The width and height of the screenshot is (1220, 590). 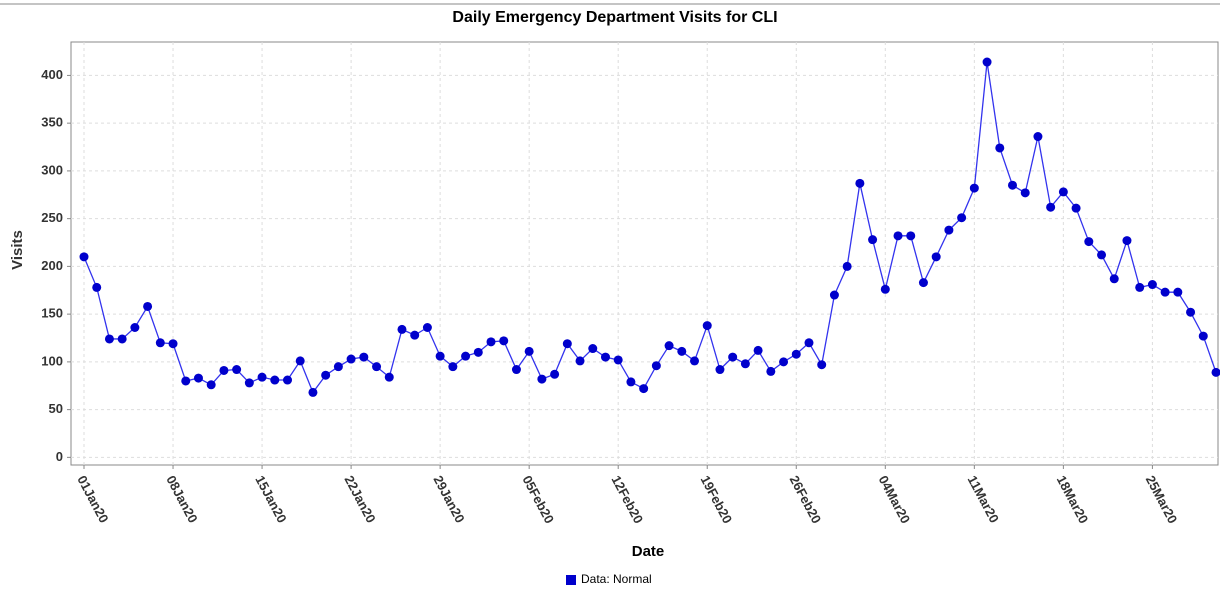 What do you see at coordinates (52, 265) in the screenshot?
I see `y-tick-label: 200` at bounding box center [52, 265].